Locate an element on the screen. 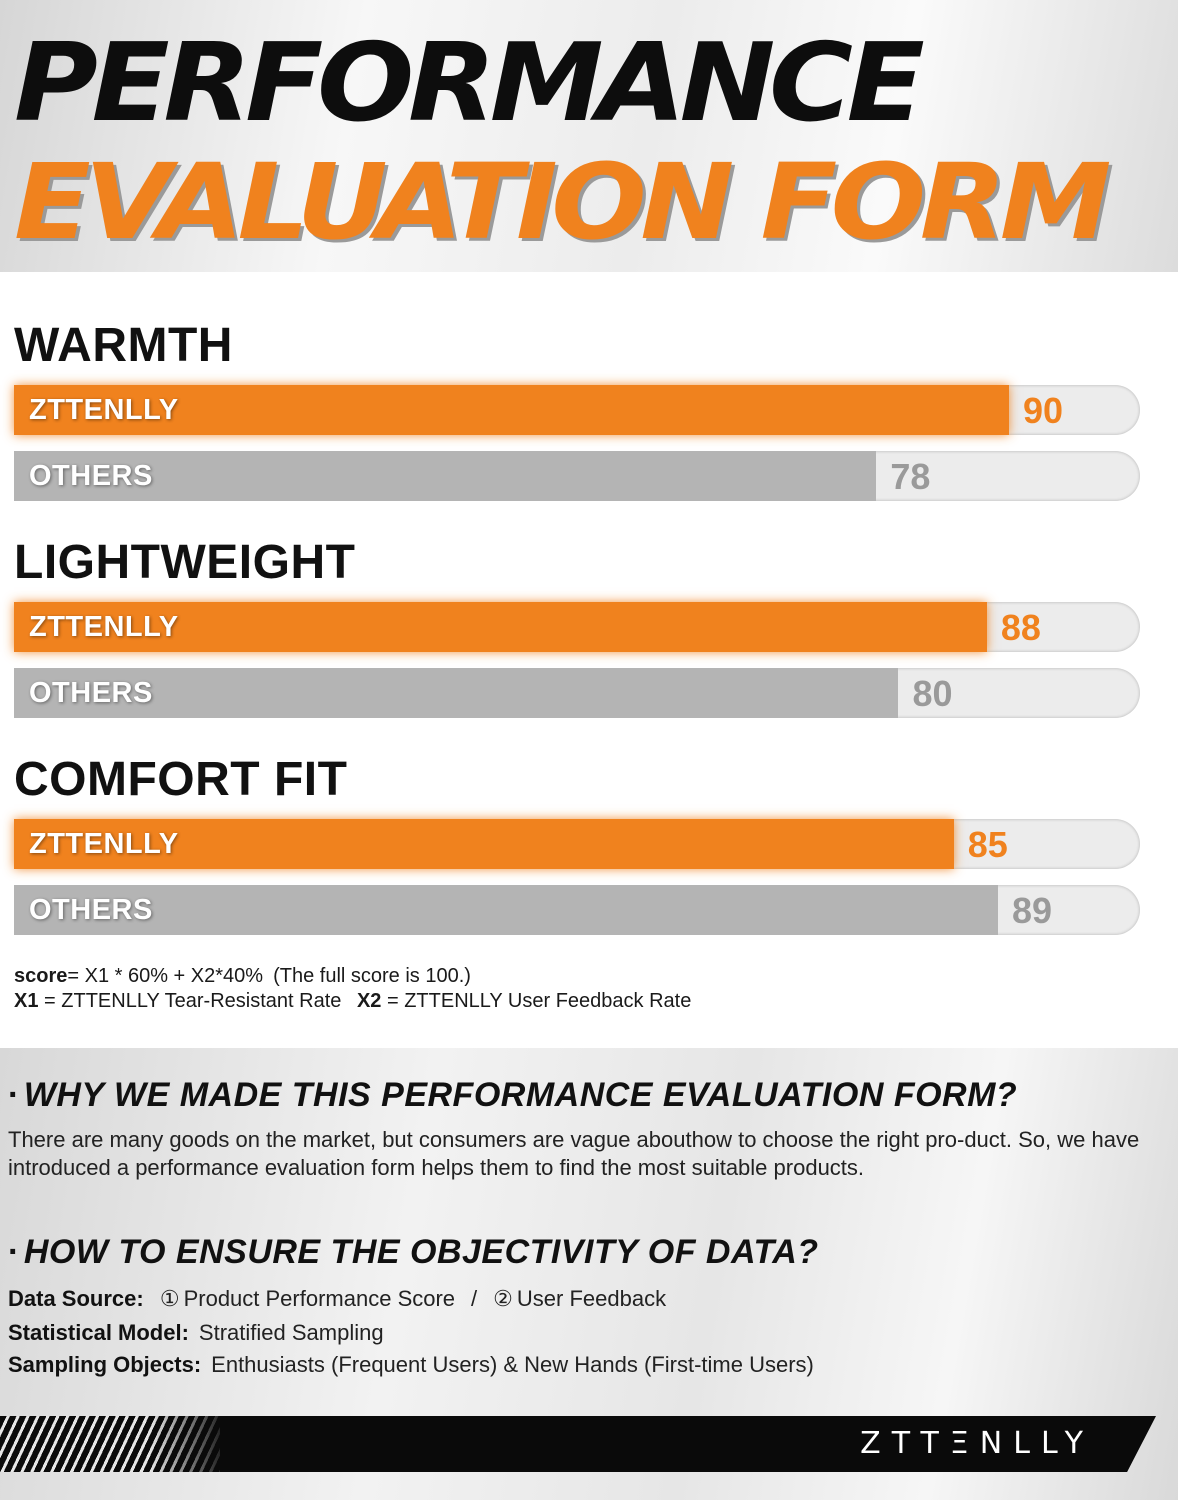  bar-comfort-fit-others is located at coordinates (506, 910).